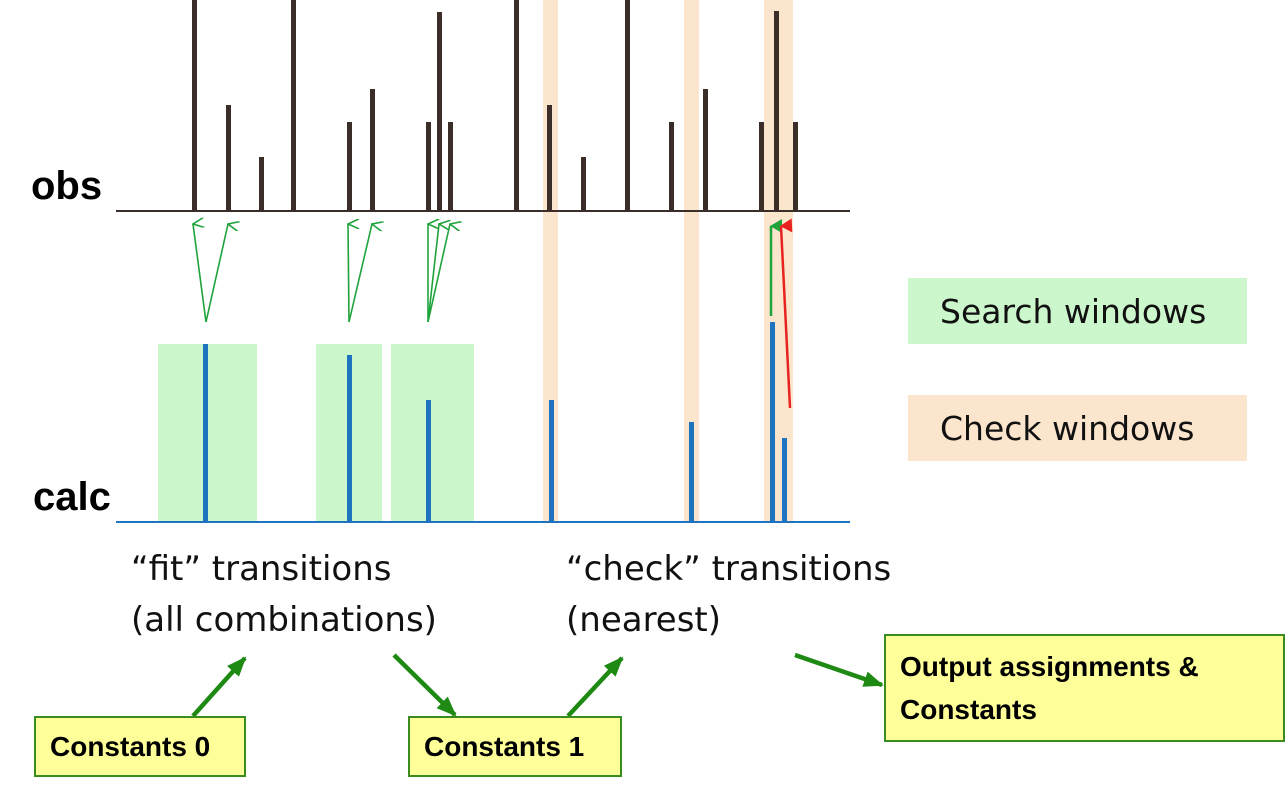 The width and height of the screenshot is (1286, 792). I want to click on legend-search-windows: Search windows, so click(1077, 311).